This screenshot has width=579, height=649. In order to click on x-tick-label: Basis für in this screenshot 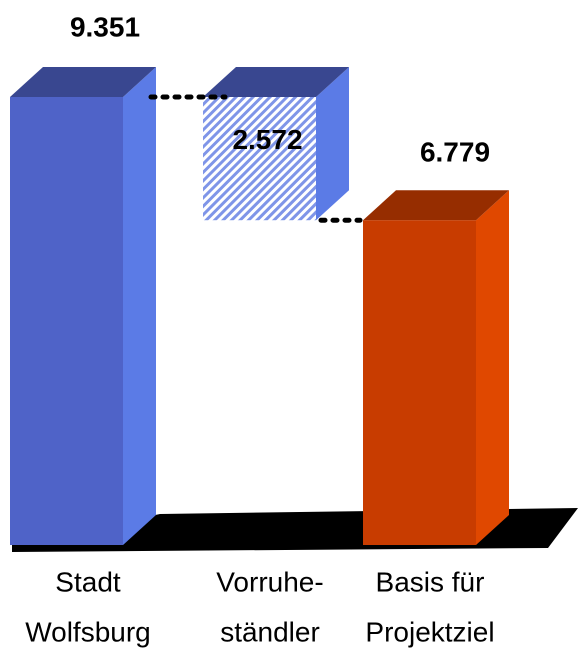, I will do `click(430, 581)`.